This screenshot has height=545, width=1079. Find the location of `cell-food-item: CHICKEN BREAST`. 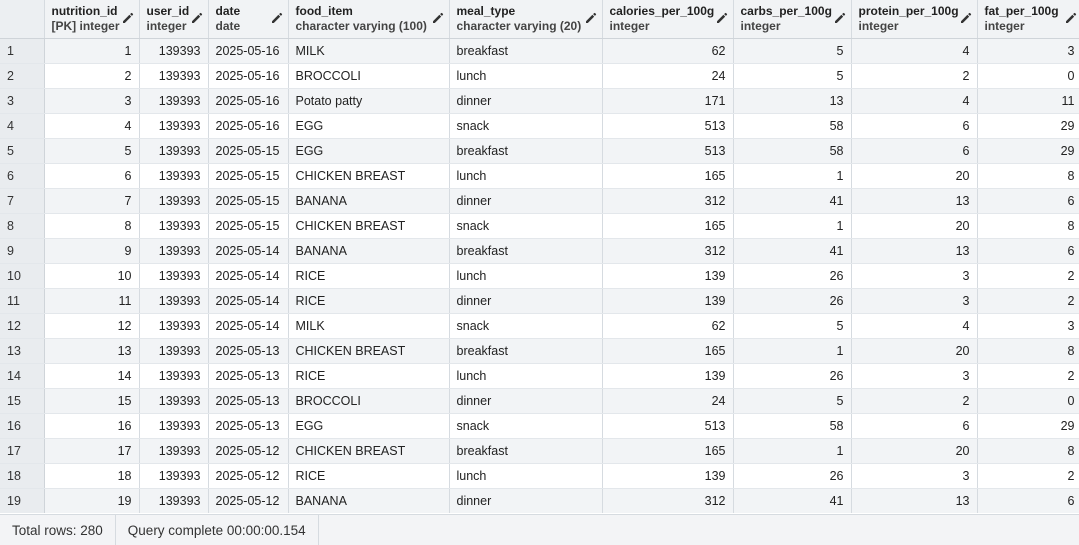

cell-food-item: CHICKEN BREAST is located at coordinates (369, 451).